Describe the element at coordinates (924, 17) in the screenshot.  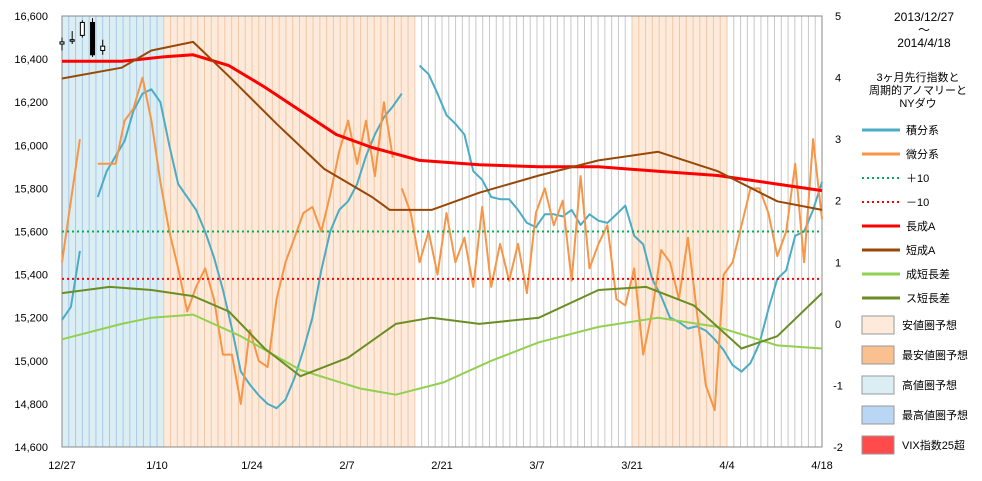
I see `title-line: 2013/12/27` at that location.